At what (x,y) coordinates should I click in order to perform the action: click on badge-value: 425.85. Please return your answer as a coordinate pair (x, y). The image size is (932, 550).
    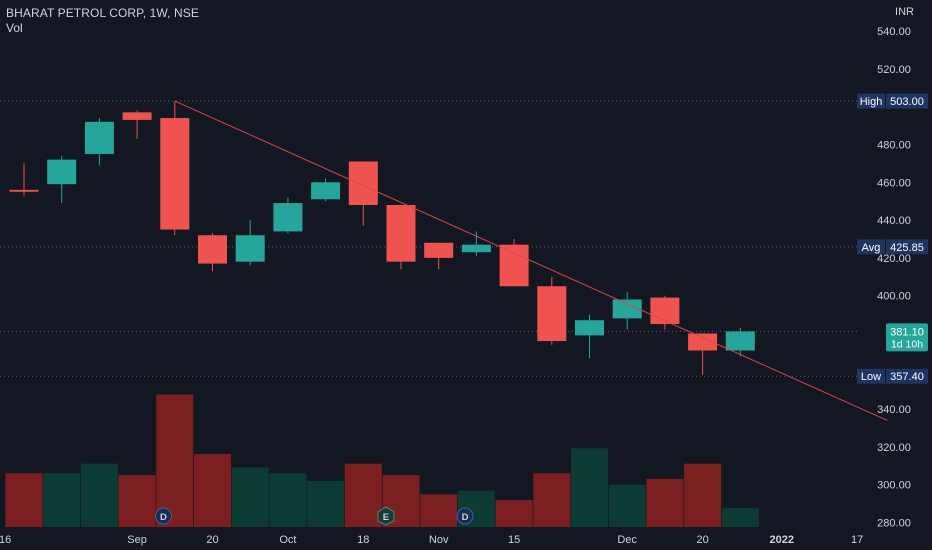
    Looking at the image, I should click on (907, 248).